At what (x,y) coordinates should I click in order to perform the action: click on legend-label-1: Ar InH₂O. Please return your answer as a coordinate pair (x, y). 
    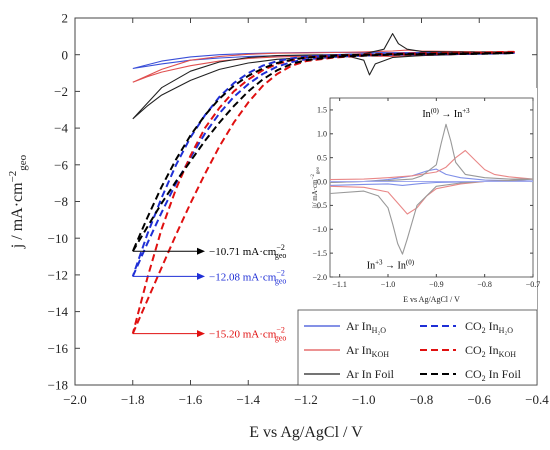
    Looking at the image, I should click on (366, 327).